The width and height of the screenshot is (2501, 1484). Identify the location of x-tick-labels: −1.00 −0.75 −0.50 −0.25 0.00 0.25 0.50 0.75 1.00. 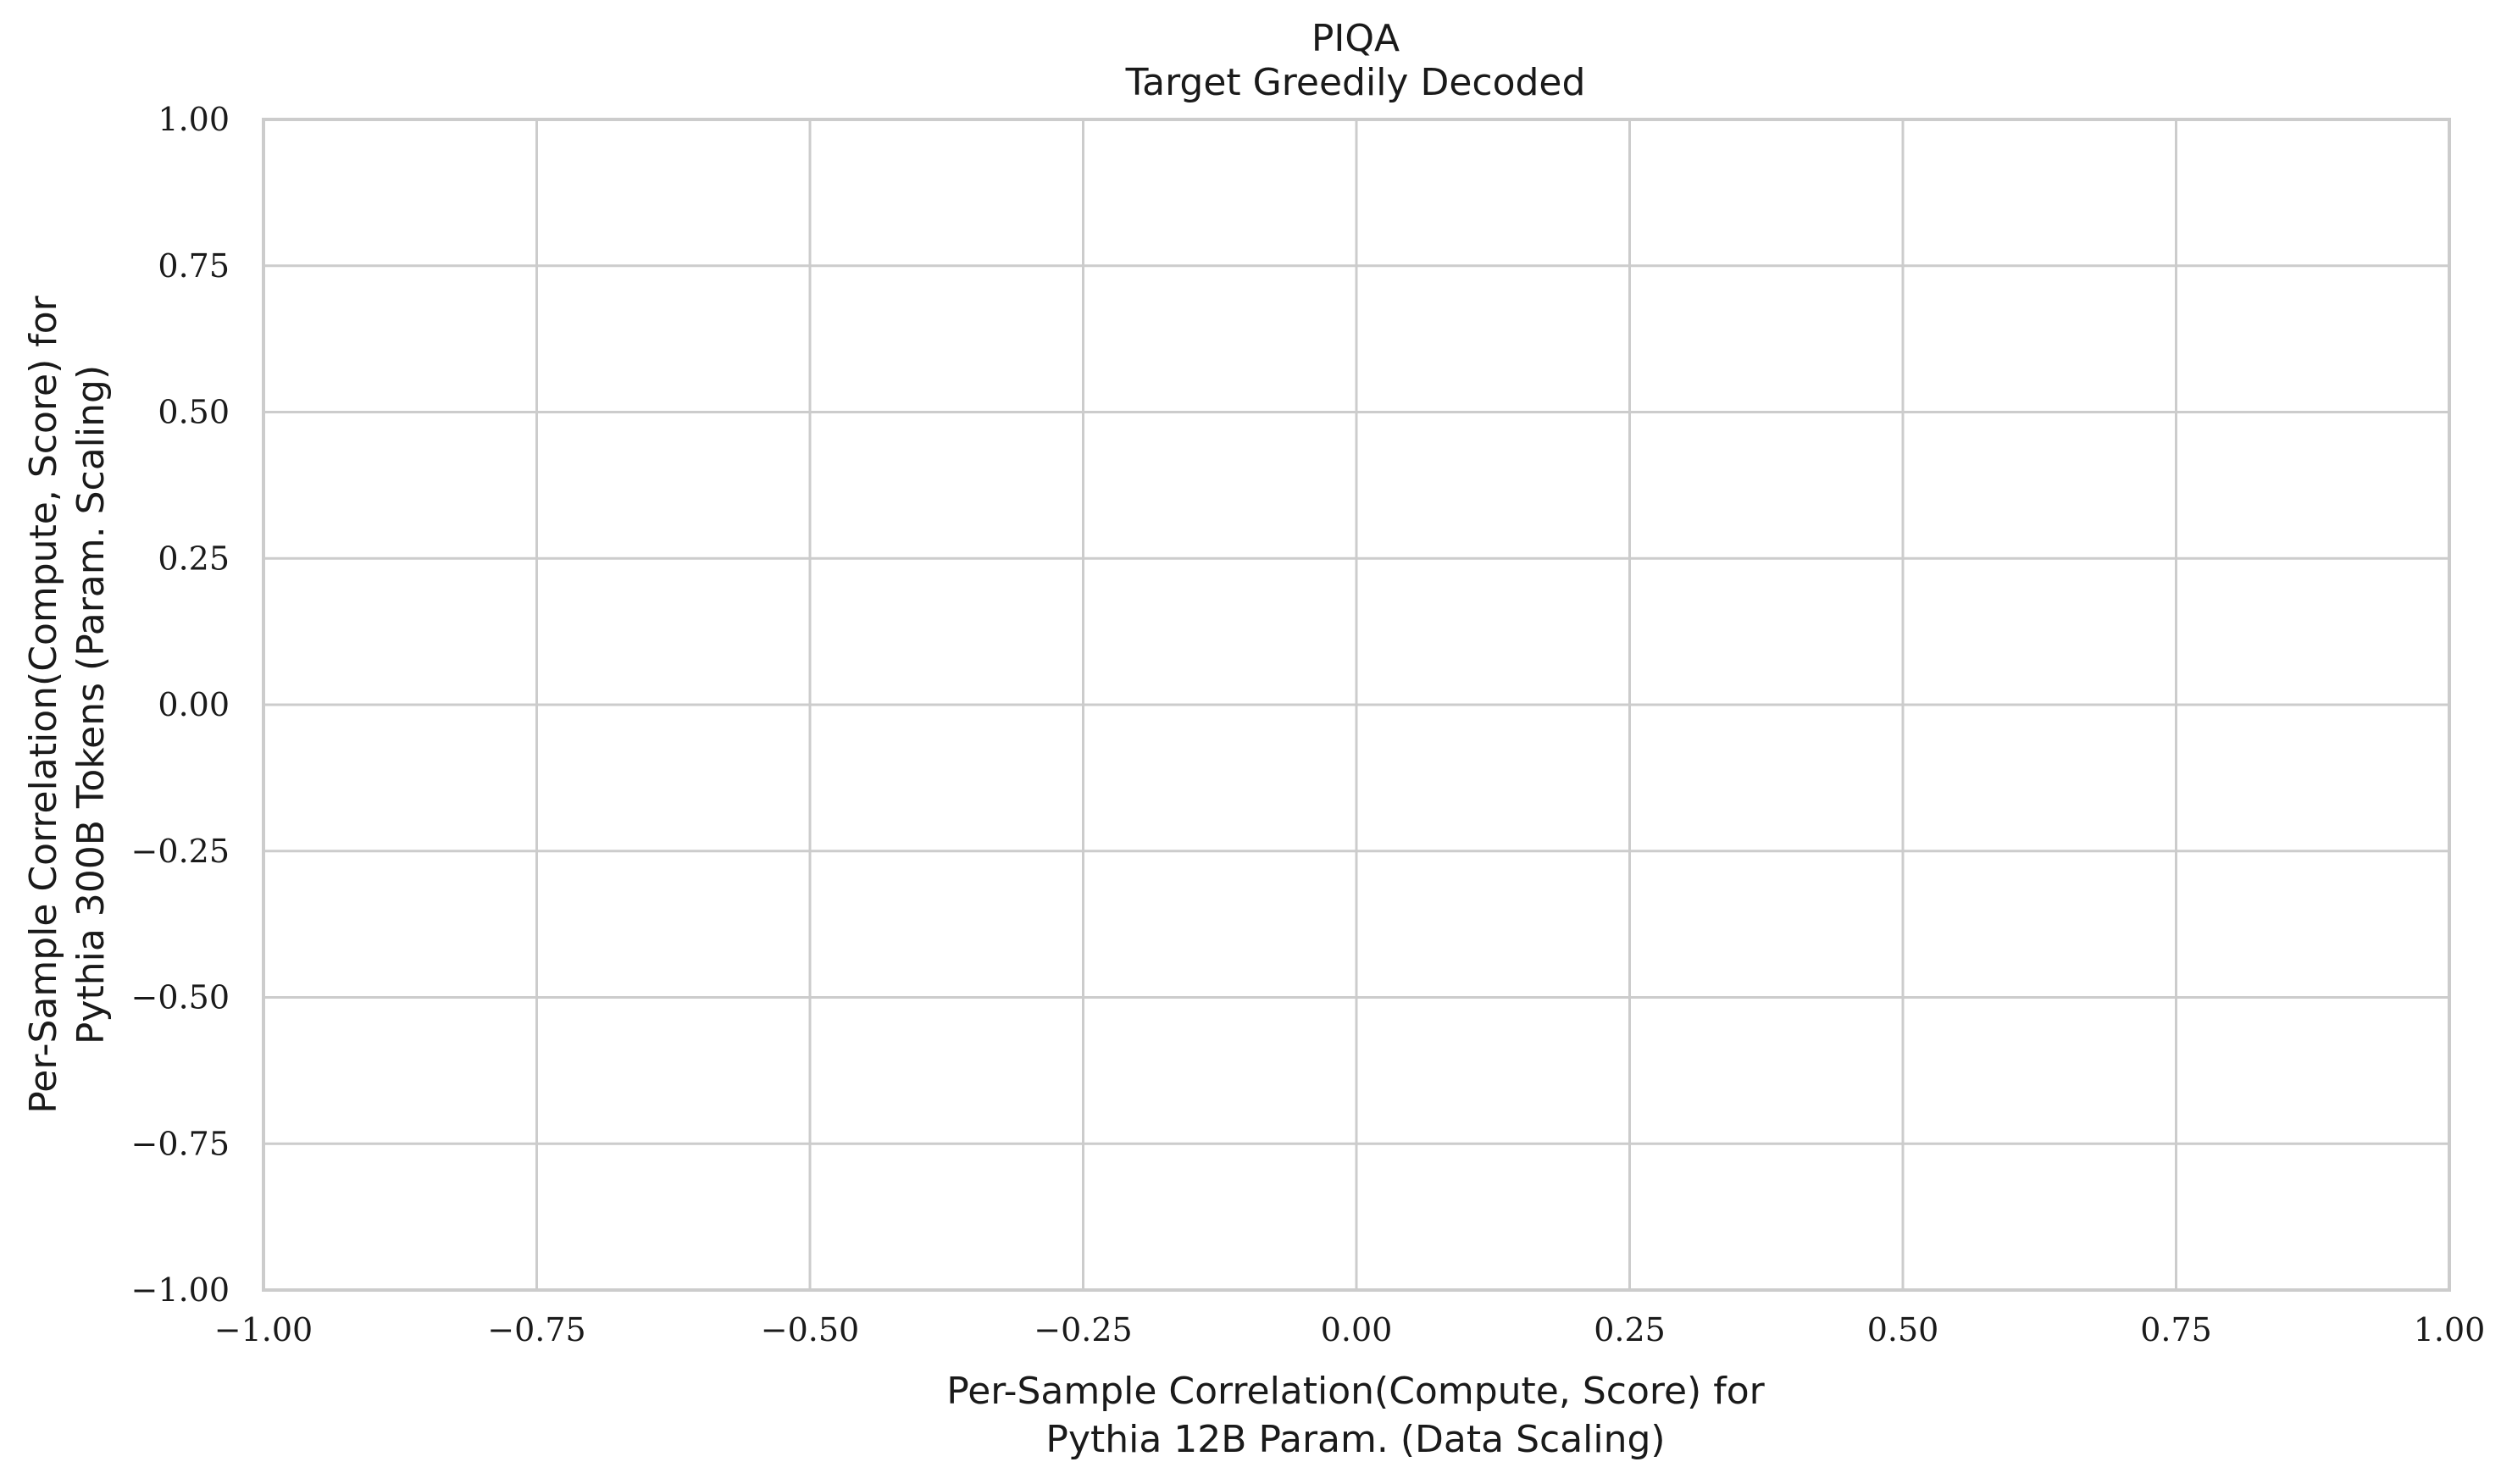
(1350, 1329).